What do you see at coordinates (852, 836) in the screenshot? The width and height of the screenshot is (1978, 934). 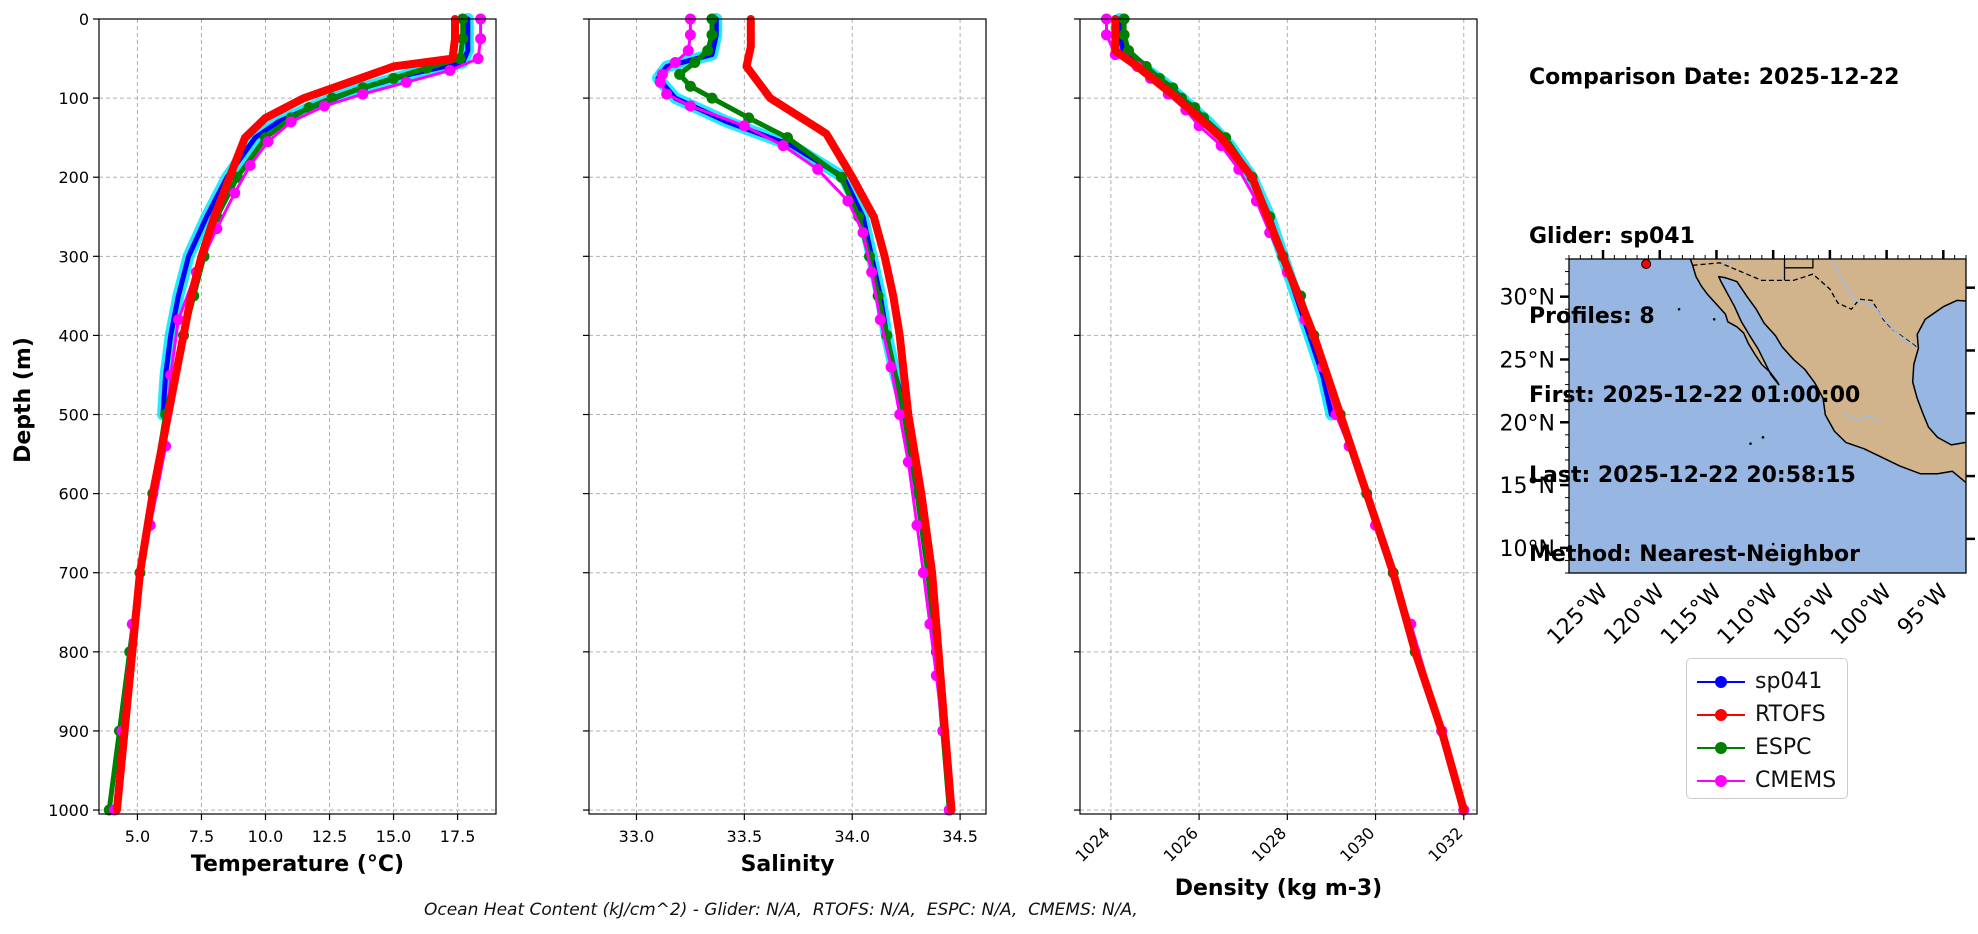 I see `x-tick-label: 34.0` at bounding box center [852, 836].